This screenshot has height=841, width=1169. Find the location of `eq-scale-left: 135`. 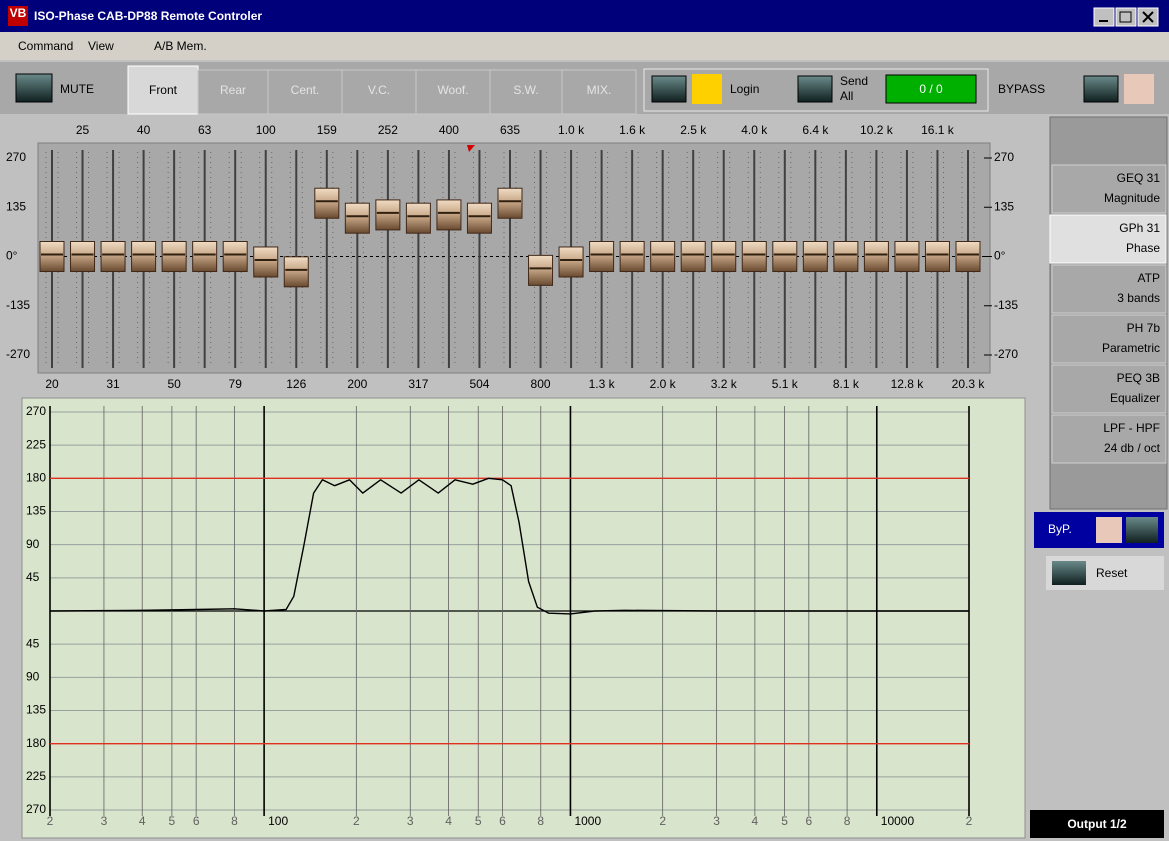

eq-scale-left: 135 is located at coordinates (16, 206).